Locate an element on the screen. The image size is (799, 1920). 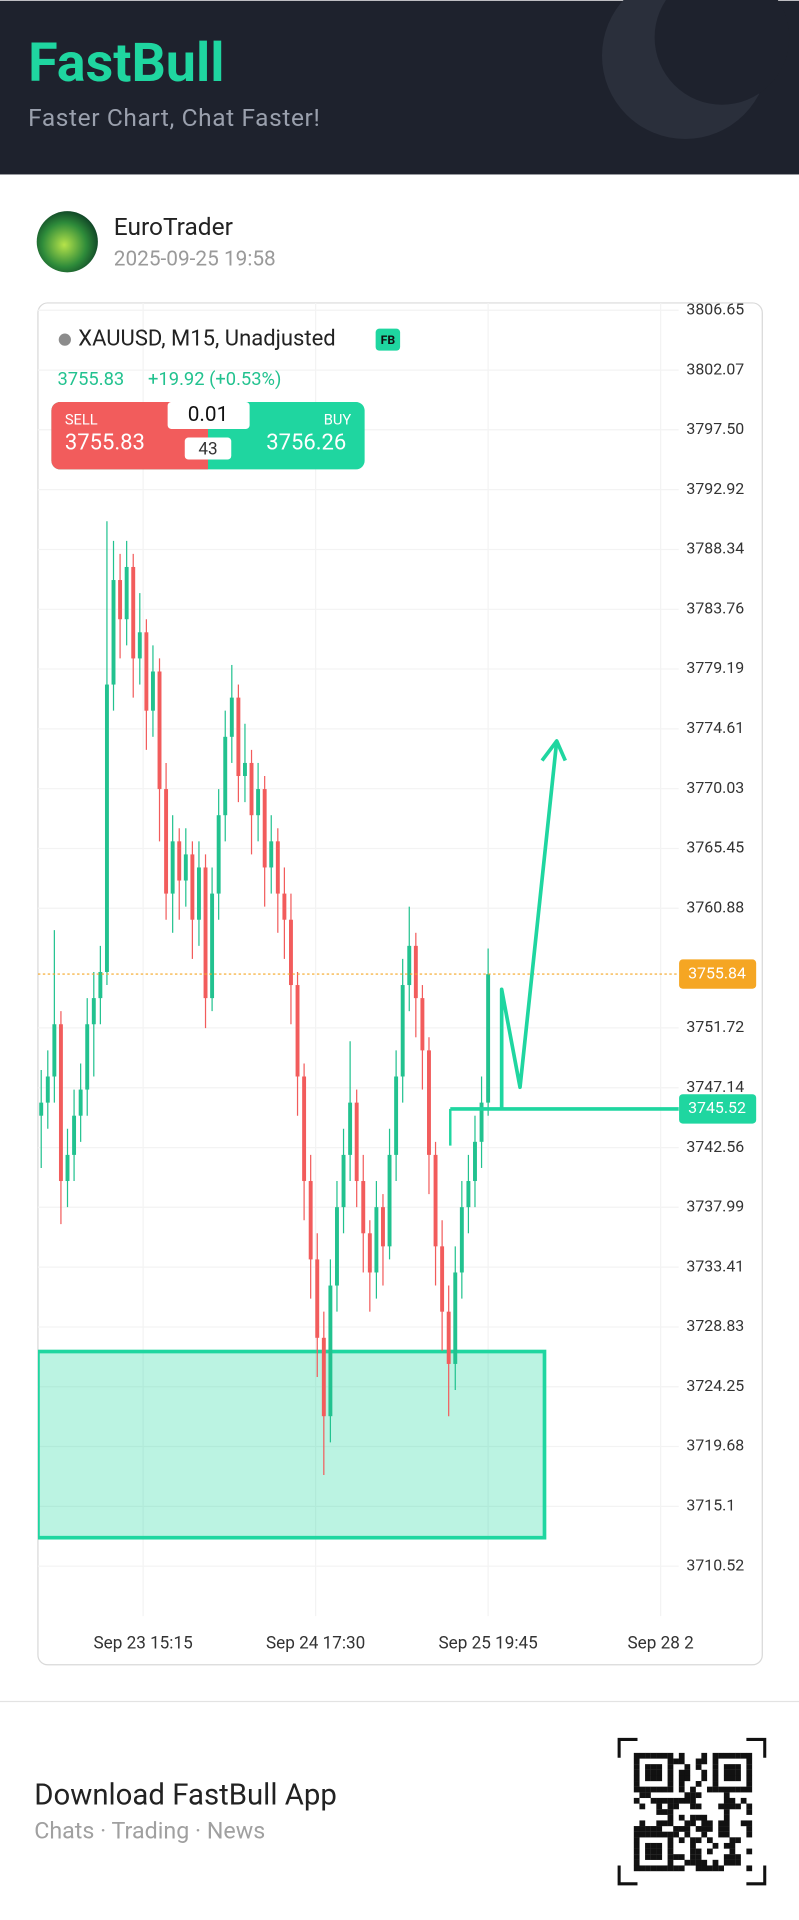
avatar is located at coordinates (67, 242).